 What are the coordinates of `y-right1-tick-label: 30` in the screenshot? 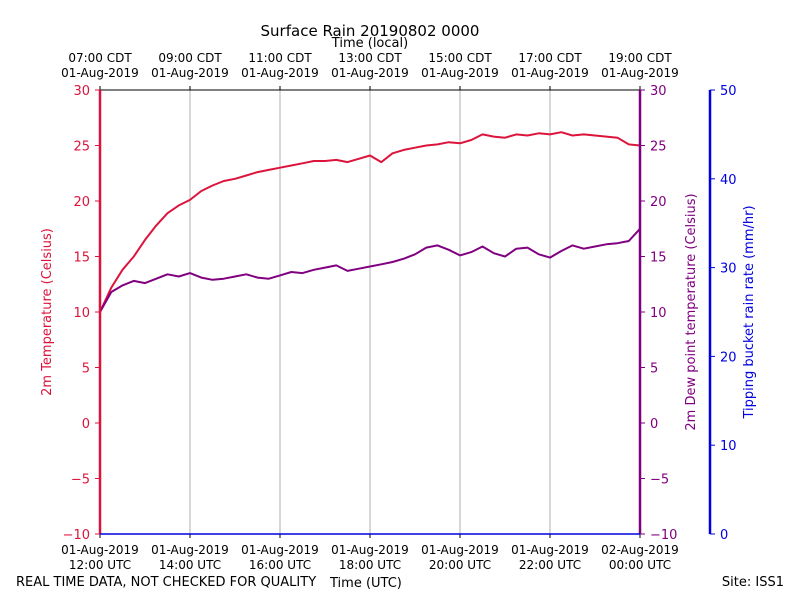 It's located at (658, 91).